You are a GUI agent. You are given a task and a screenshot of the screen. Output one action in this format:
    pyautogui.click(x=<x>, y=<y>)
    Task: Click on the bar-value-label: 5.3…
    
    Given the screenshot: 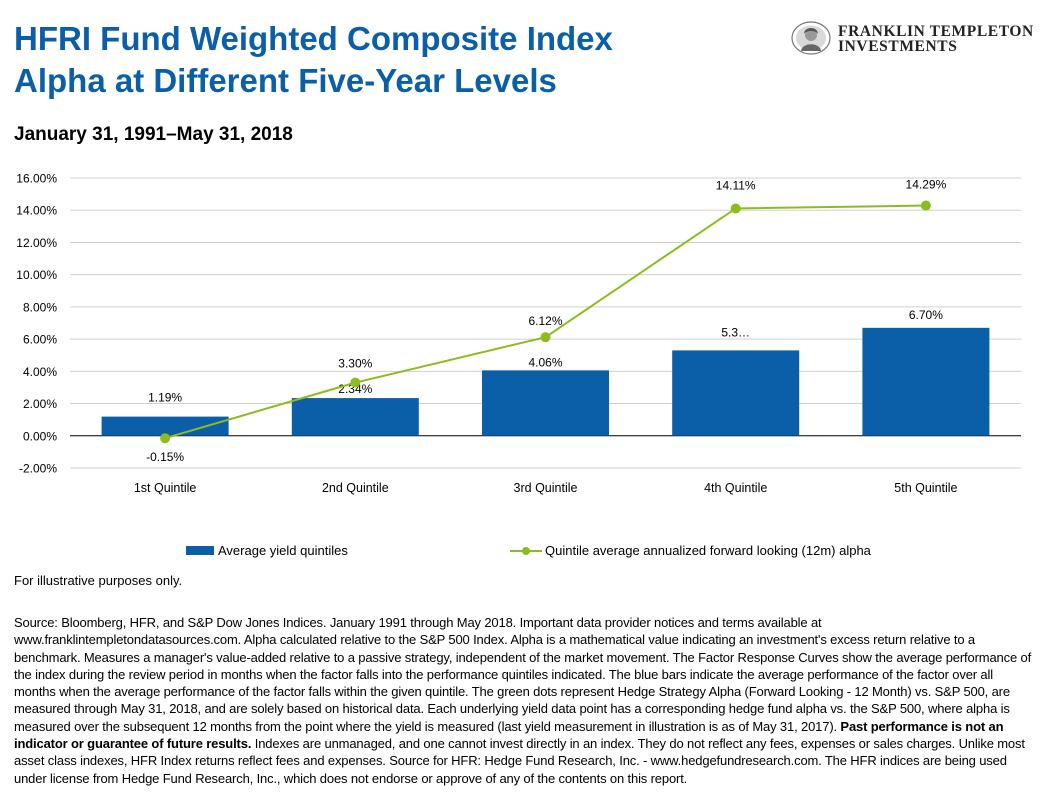 What is the action you would take?
    pyautogui.click(x=735, y=332)
    